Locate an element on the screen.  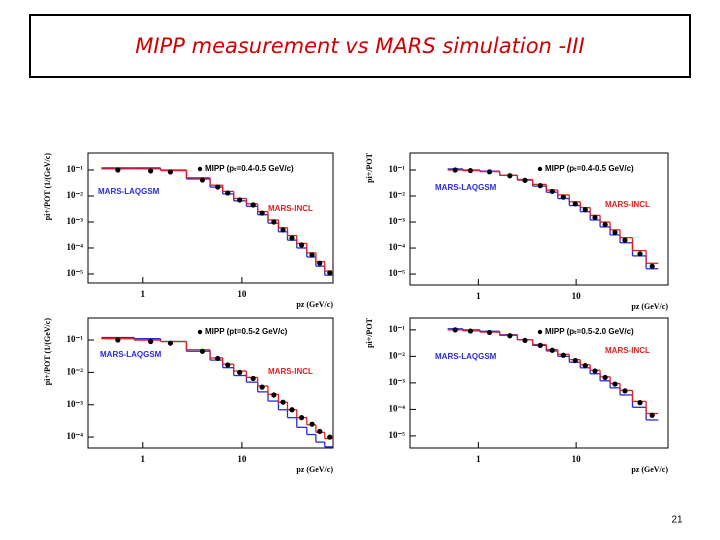
legend-label: MIPP (pt=0.5-2 GeV/c) is located at coordinates (246, 331).